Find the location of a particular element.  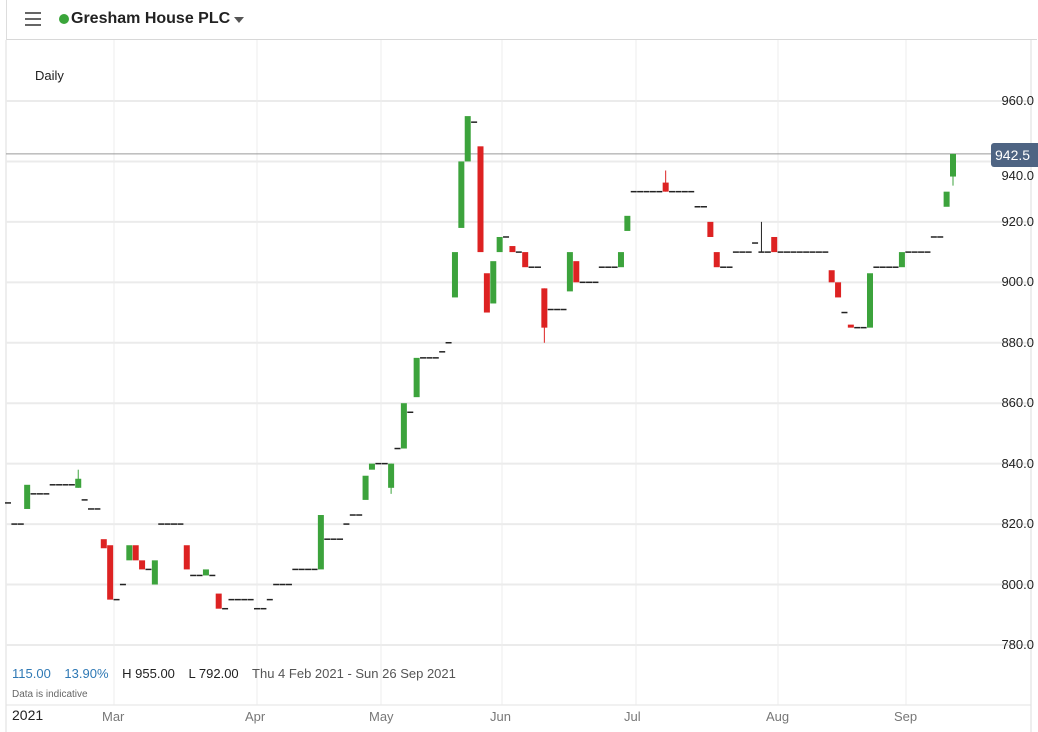

chart-header: Gresham House PLC is located at coordinates (521, 20).